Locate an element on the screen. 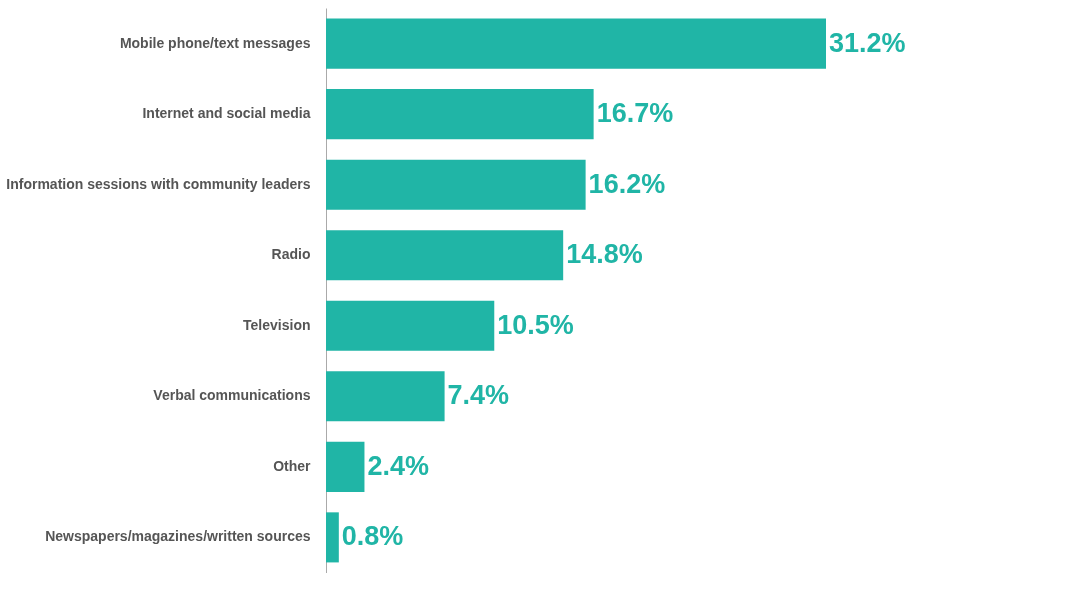 The image size is (1080, 590). data-label: 14.8% is located at coordinates (604, 254).